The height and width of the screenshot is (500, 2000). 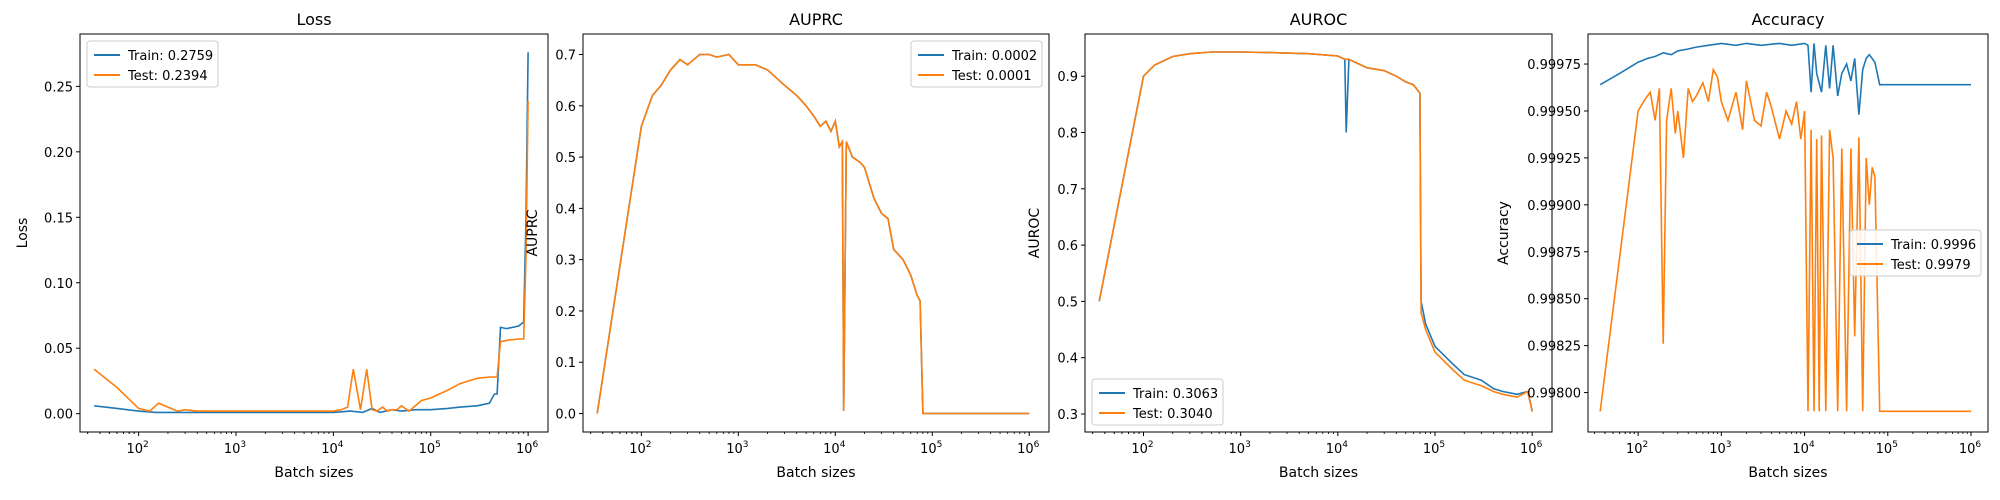 What do you see at coordinates (533, 232) in the screenshot?
I see `y-axis-label: AUPRC` at bounding box center [533, 232].